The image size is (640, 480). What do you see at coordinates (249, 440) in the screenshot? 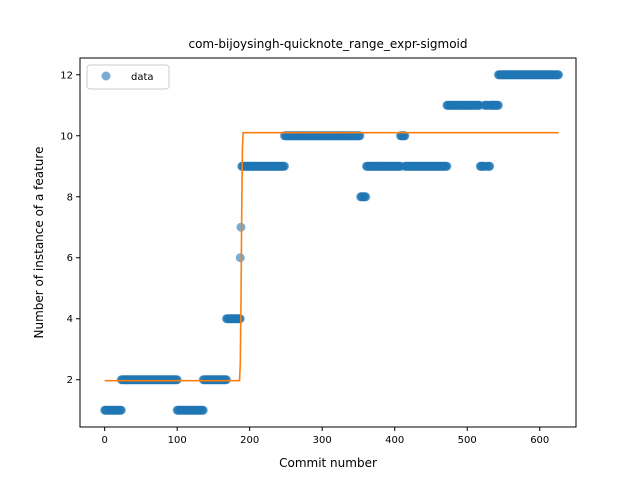
I see `x-tick-label: 200` at bounding box center [249, 440].